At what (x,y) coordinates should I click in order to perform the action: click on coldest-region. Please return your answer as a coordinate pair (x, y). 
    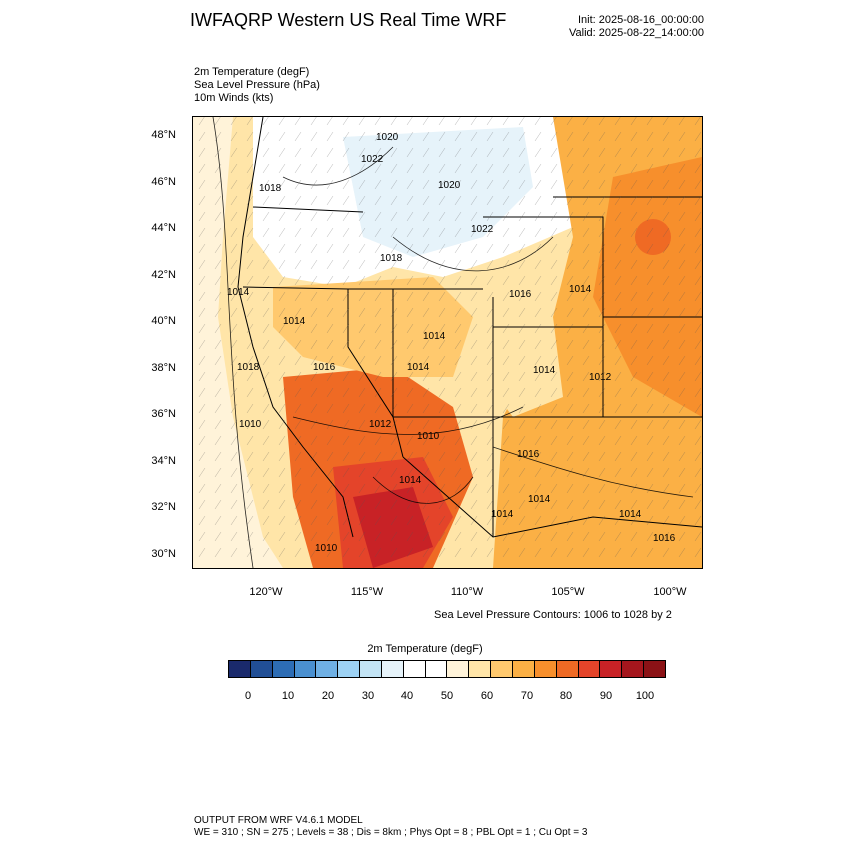
    Looking at the image, I should click on (438, 192).